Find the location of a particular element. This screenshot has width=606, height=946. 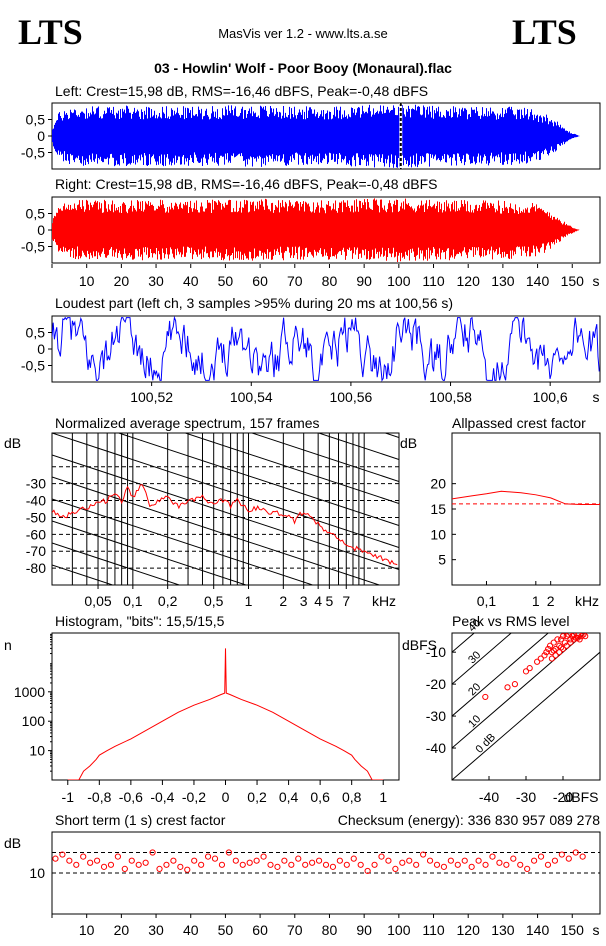

histogram-title: Histogram, "bits": 15,5/15,5 is located at coordinates (140, 621).